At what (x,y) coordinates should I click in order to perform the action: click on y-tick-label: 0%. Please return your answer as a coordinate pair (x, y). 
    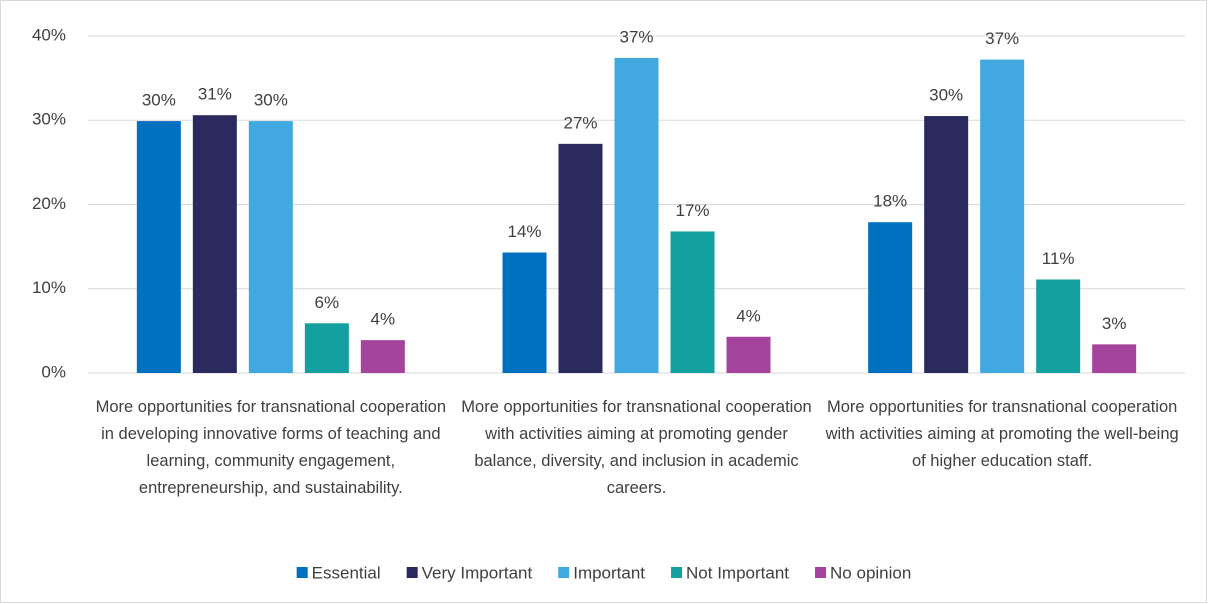
    Looking at the image, I should click on (53, 371).